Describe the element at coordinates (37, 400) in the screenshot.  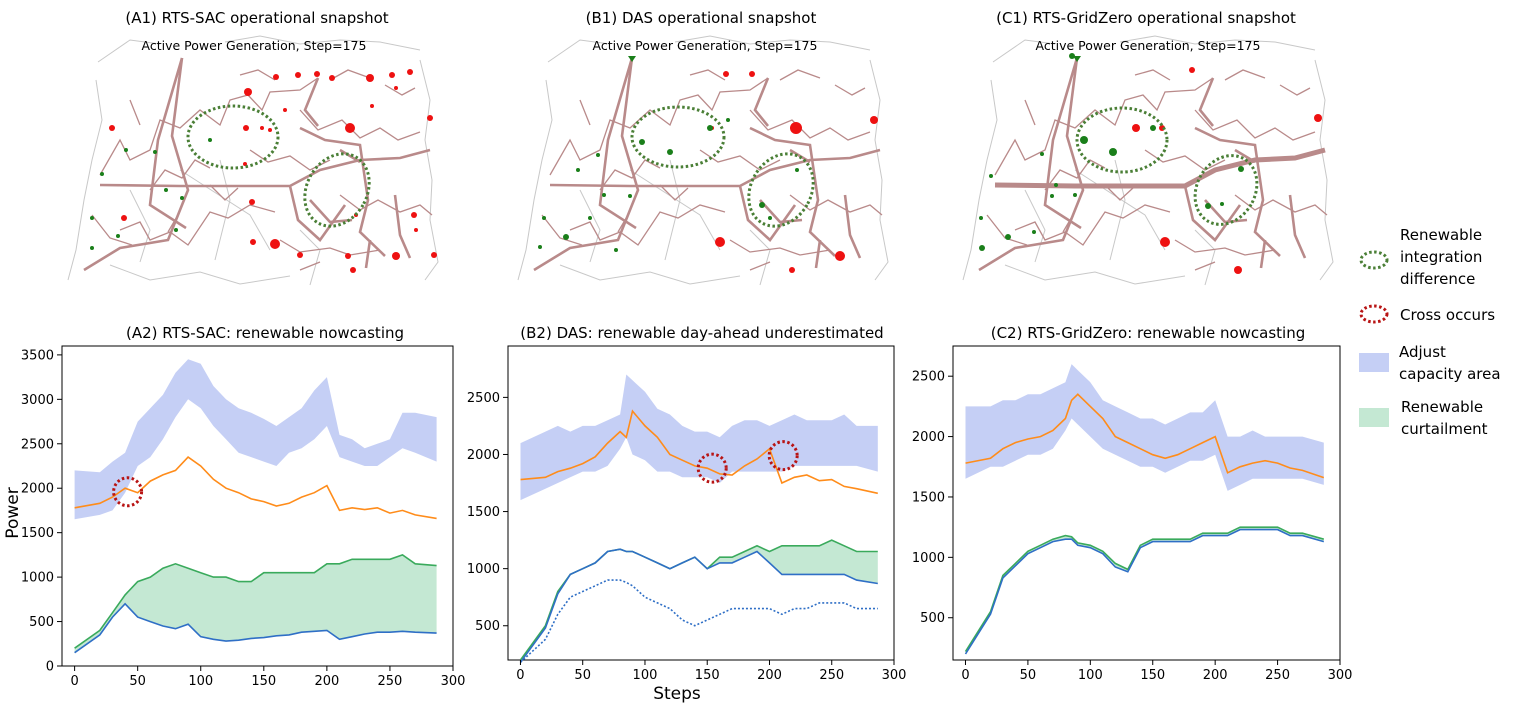
I see `y-tick-label: 3000` at that location.